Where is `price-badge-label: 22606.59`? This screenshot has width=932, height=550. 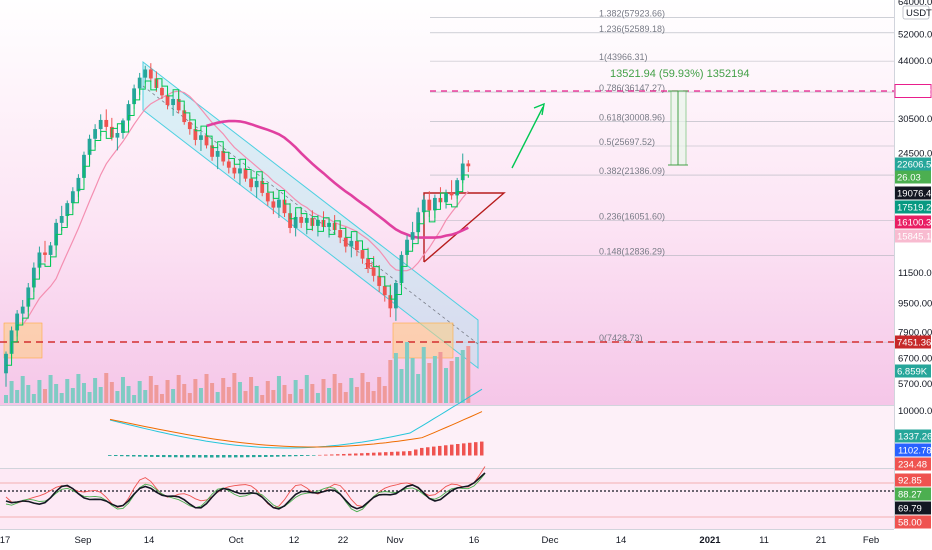 price-badge-label: 22606.59 is located at coordinates (914, 165).